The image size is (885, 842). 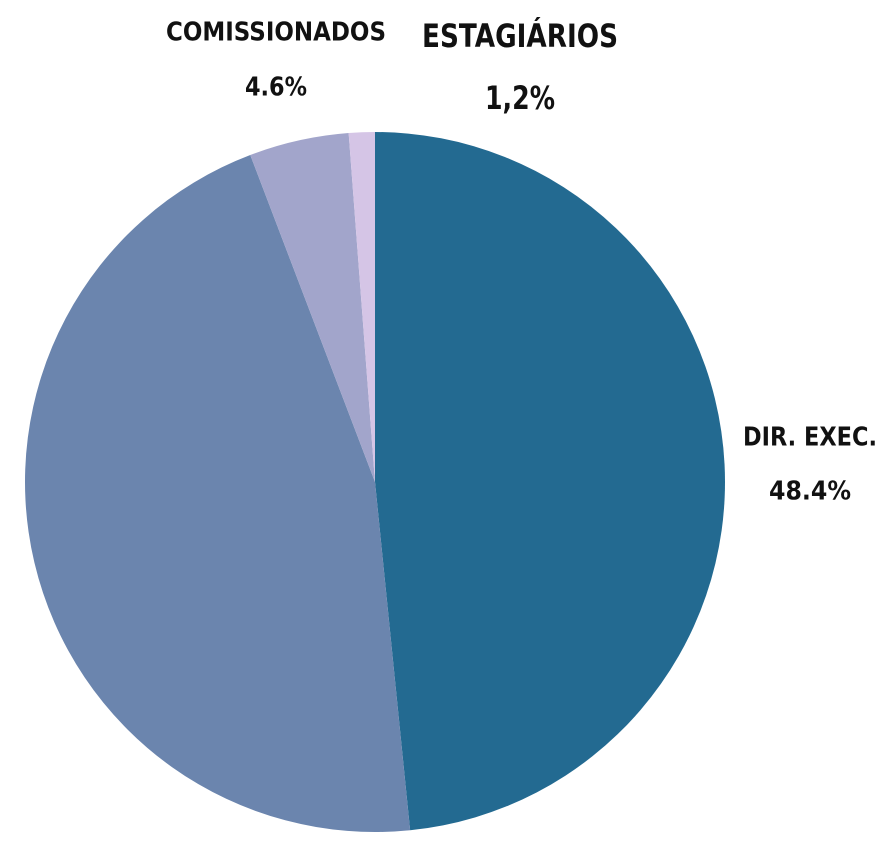 What do you see at coordinates (810, 492) in the screenshot?
I see `slice-value-label: 48.4%` at bounding box center [810, 492].